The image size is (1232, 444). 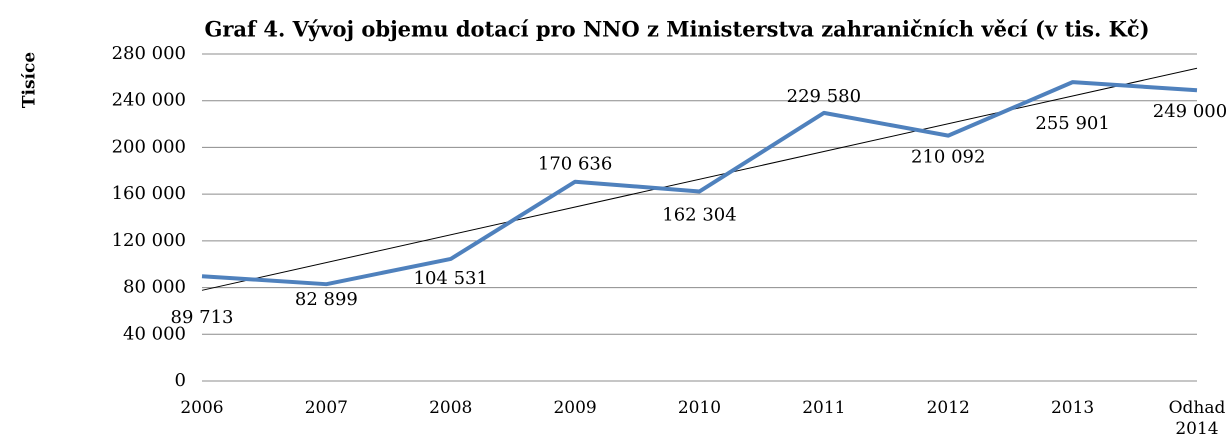 I want to click on x-tick-label: 2012, so click(x=948, y=408).